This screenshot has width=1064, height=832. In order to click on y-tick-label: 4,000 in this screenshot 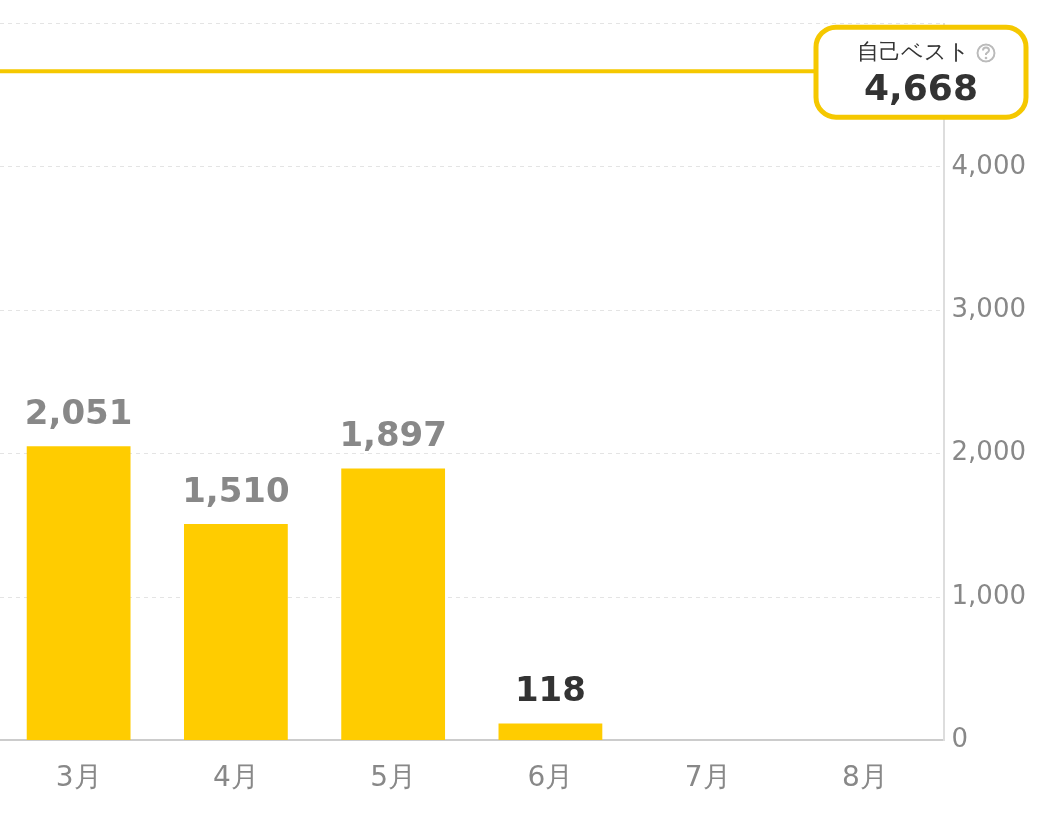, I will do `click(988, 164)`.